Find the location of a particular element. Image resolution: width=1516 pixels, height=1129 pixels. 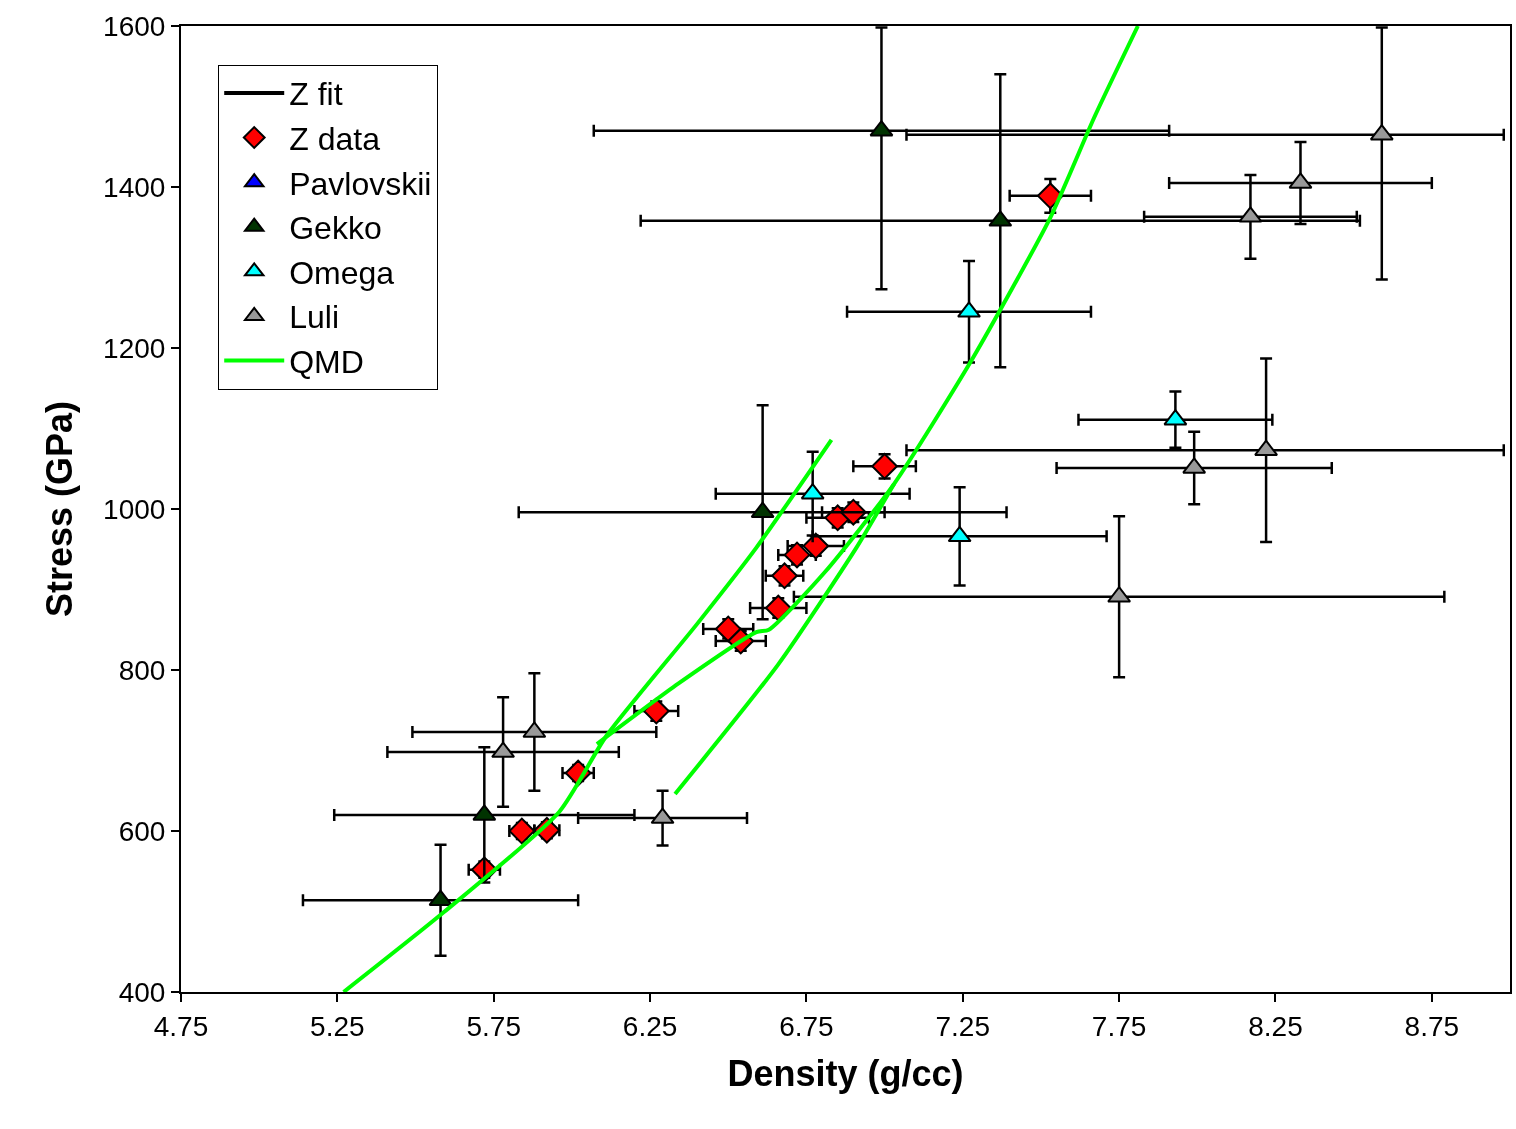

y-tick-label: 1600 is located at coordinates (134, 26).